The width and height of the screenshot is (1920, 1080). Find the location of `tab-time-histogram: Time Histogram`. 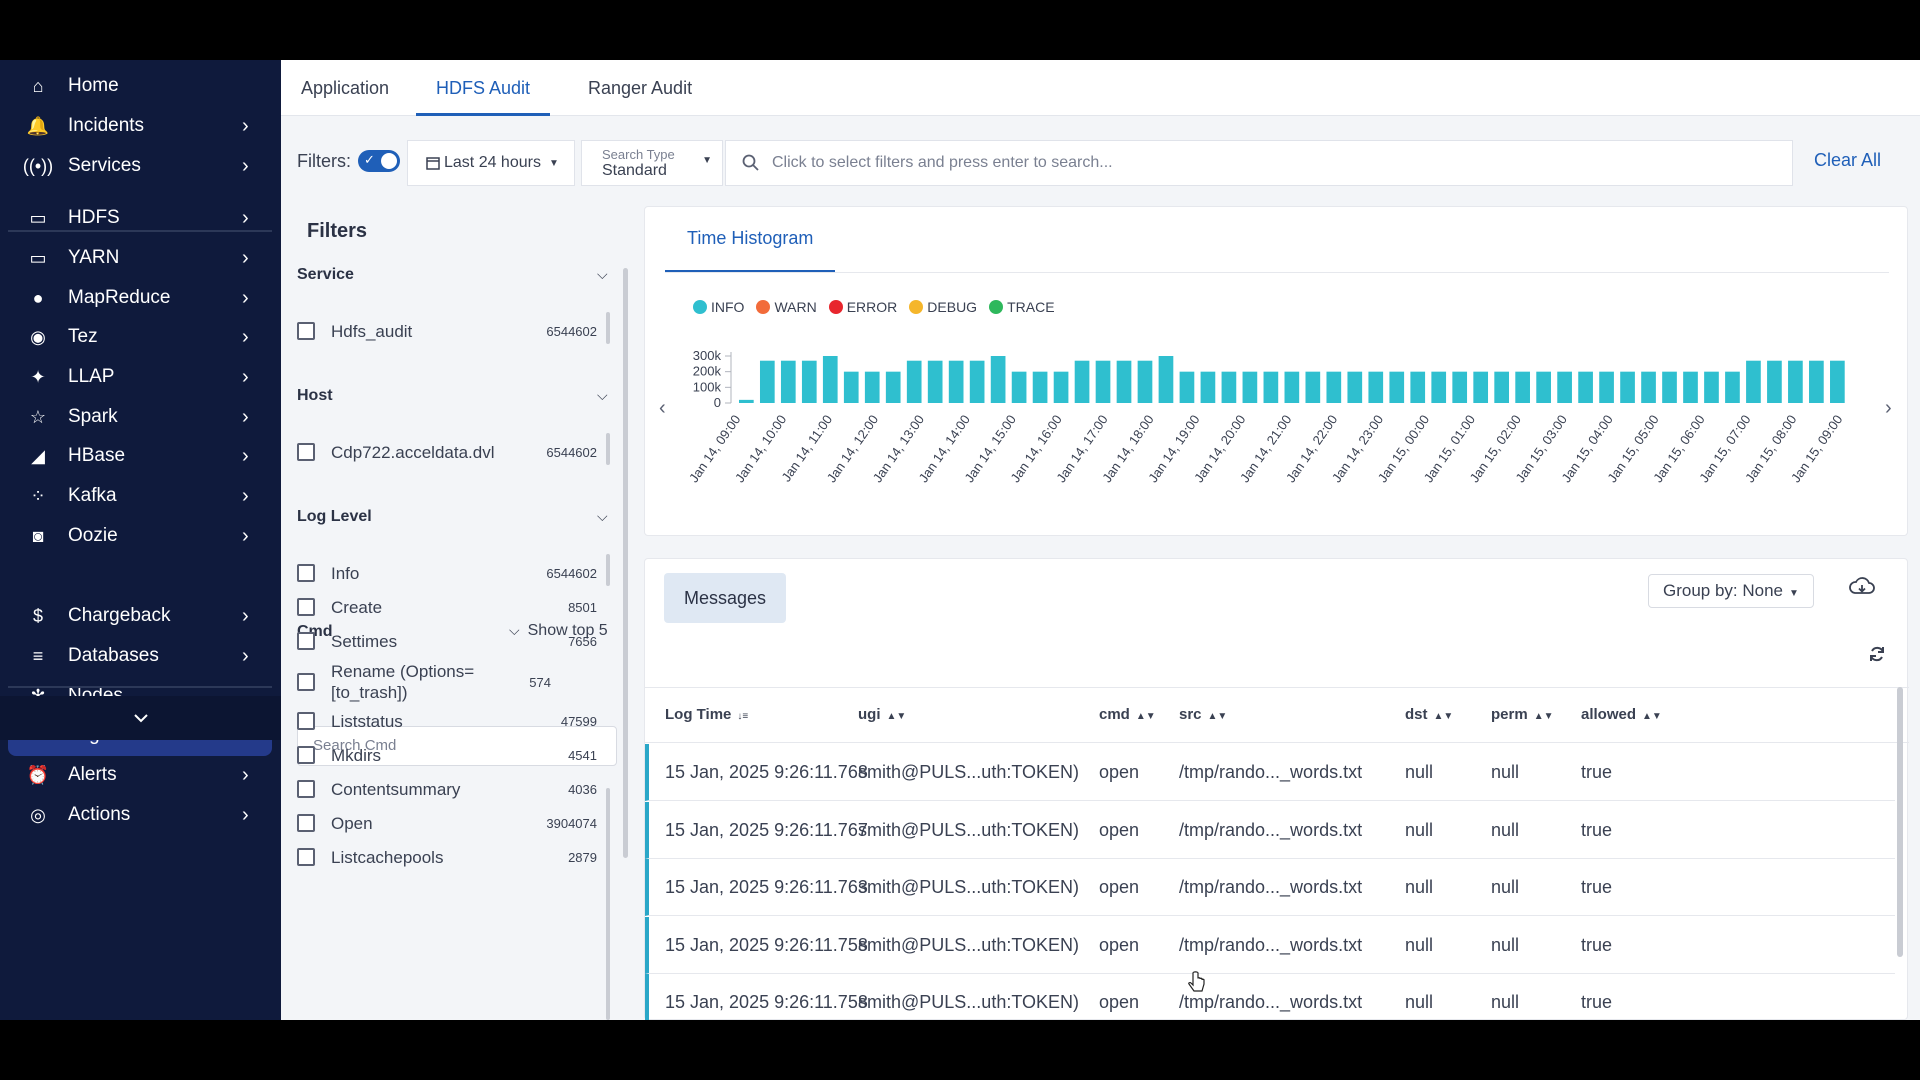

tab-time-histogram: Time Histogram is located at coordinates (750, 240).